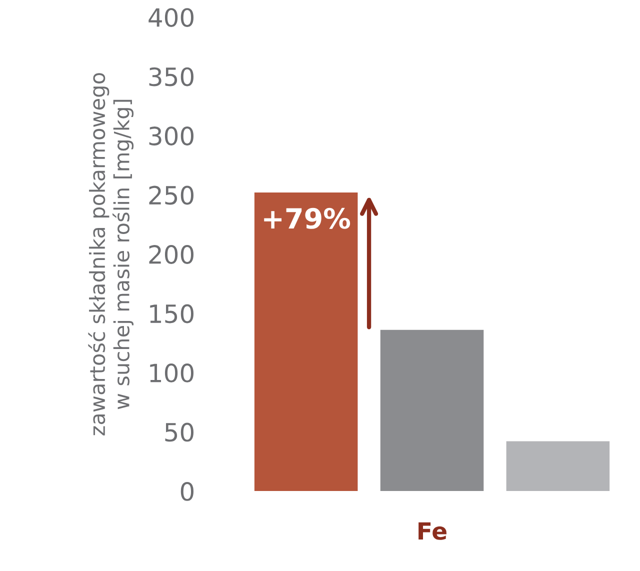 This screenshot has height=571, width=640. I want to click on y-tick-label: 50, so click(179, 432).